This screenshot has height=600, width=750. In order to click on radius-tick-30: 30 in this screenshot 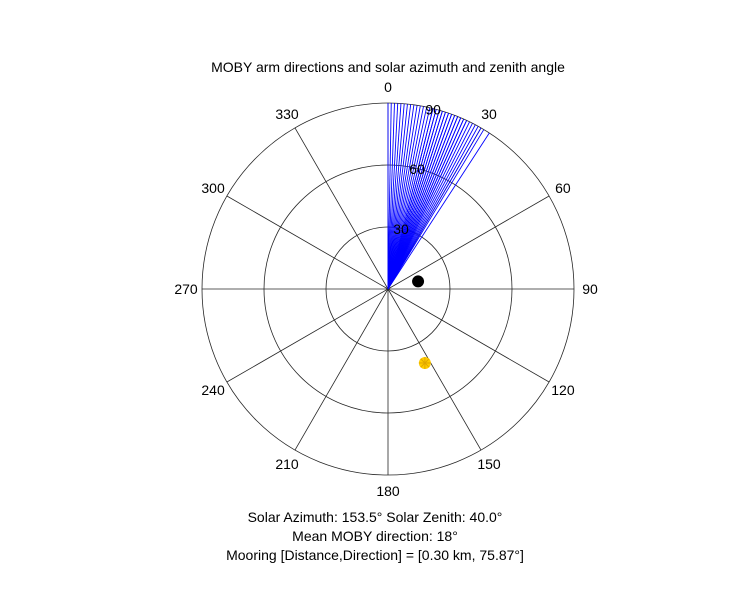, I will do `click(401, 229)`.